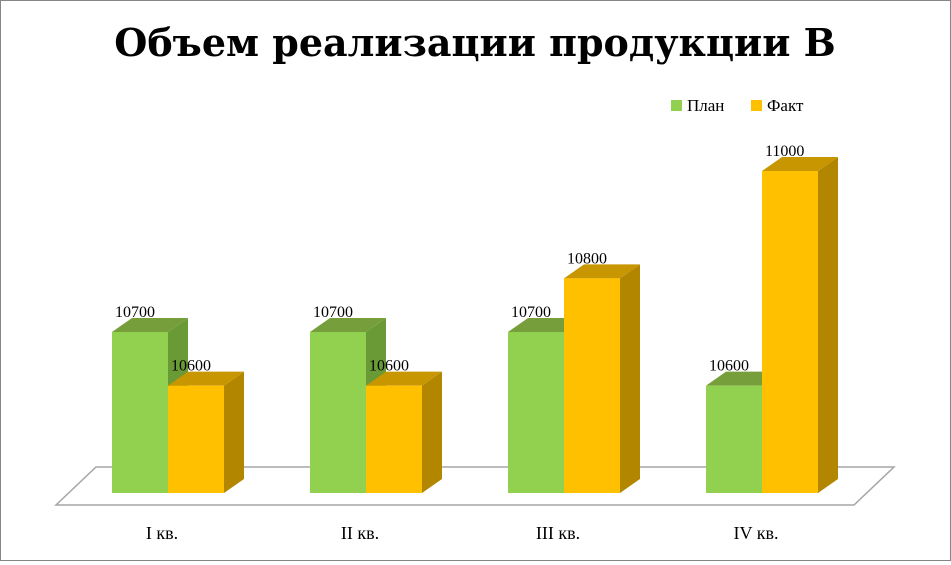 This screenshot has width=951, height=565. Describe the element at coordinates (705, 105) in the screenshot. I see `legend-label-0: План` at that location.